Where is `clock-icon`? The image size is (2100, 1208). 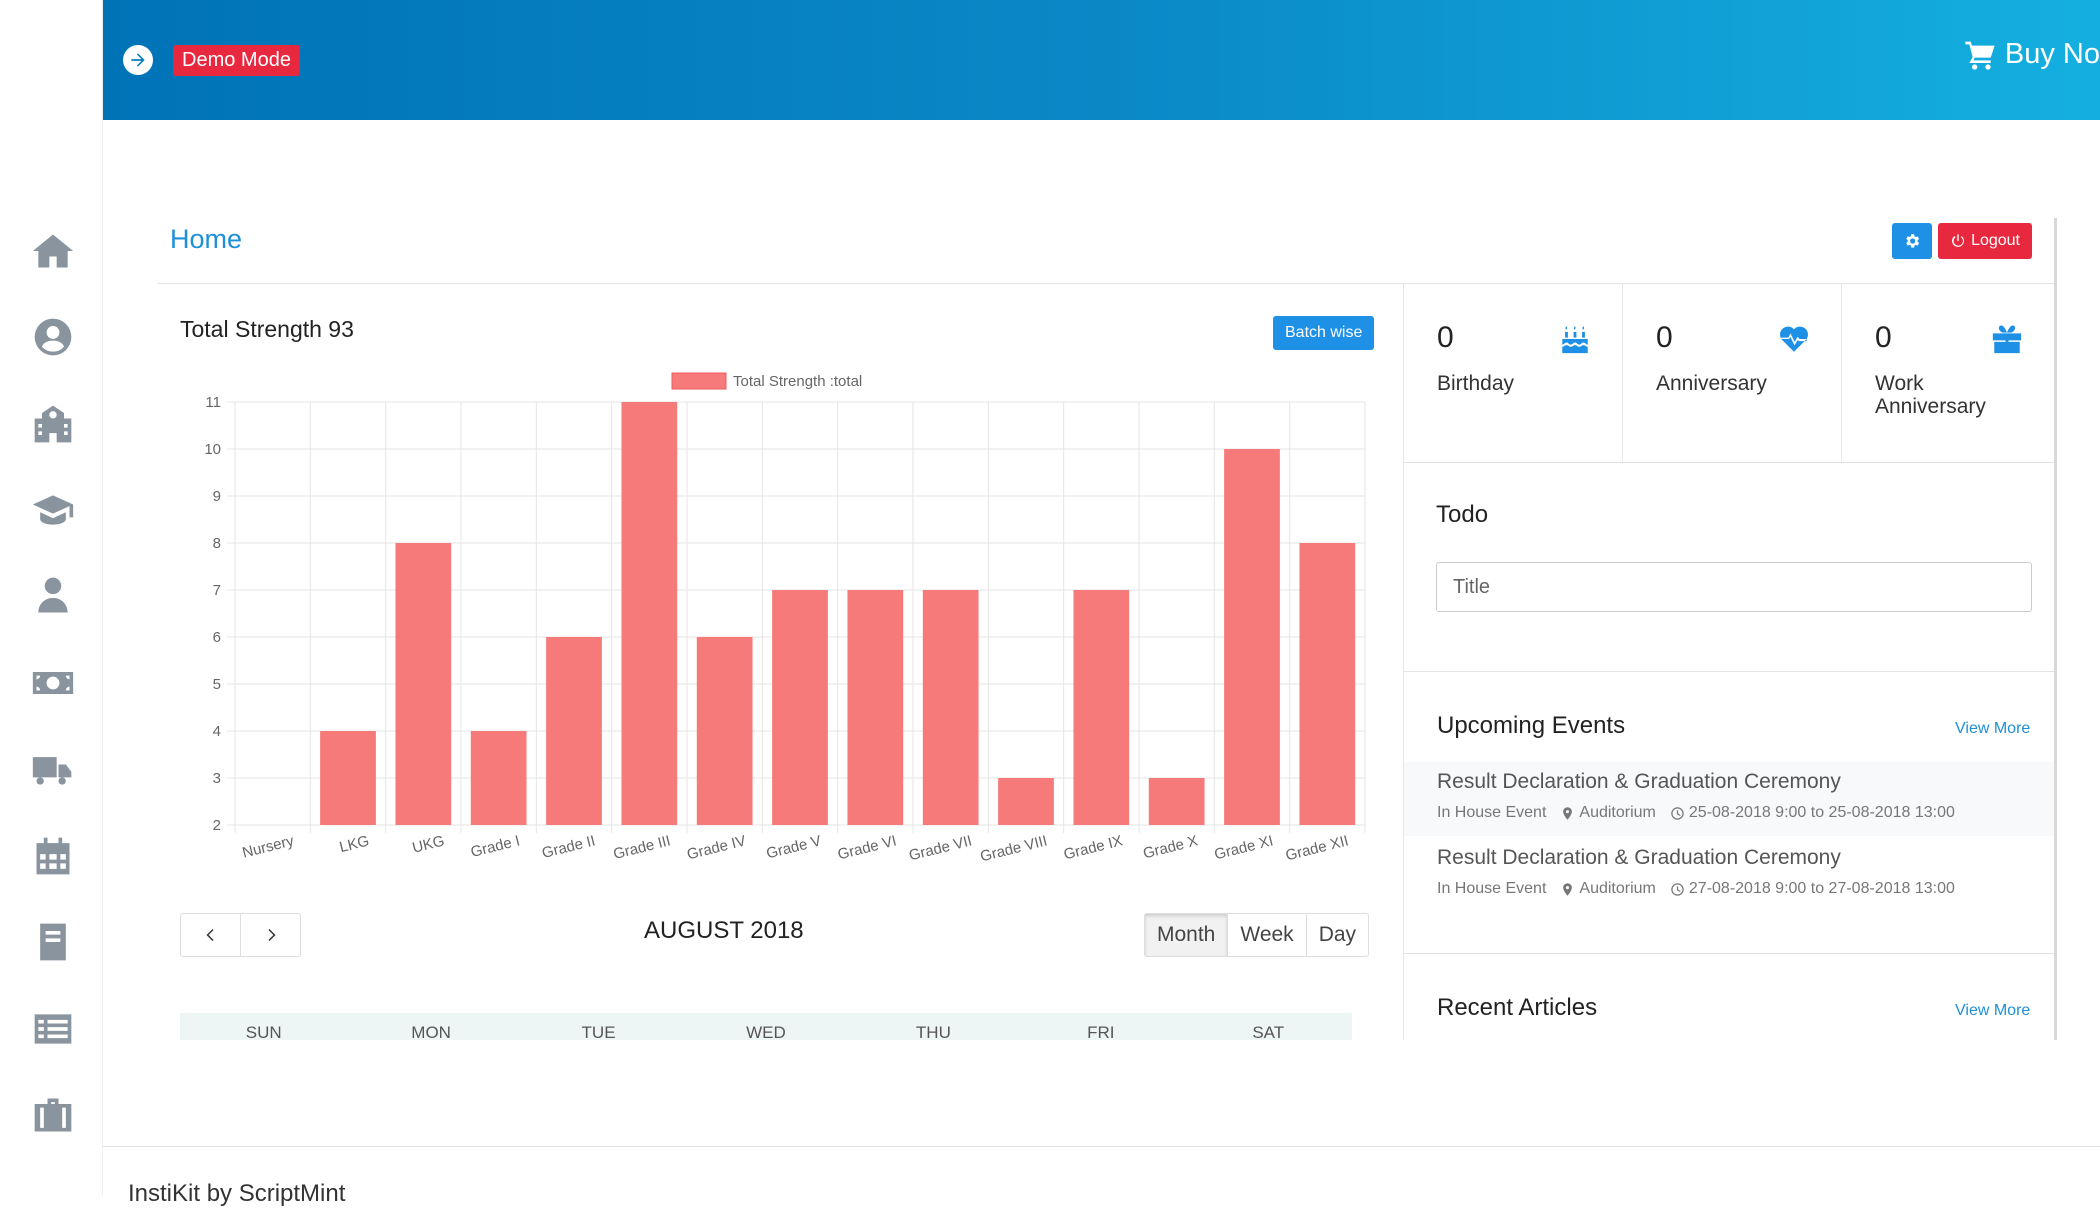 clock-icon is located at coordinates (1677, 813).